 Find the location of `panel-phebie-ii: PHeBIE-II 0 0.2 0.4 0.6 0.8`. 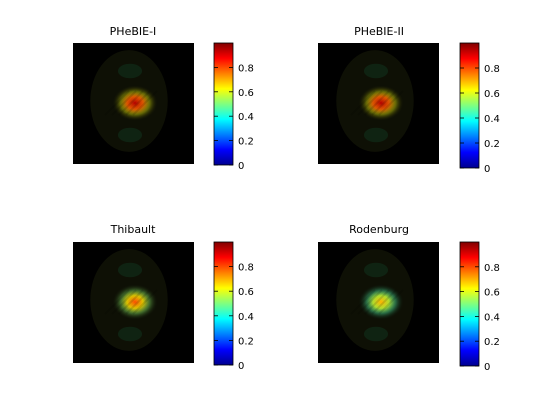

panel-phebie-ii: PHeBIE-II 0 0.2 0.4 0.6 0.8 is located at coordinates (409, 100).